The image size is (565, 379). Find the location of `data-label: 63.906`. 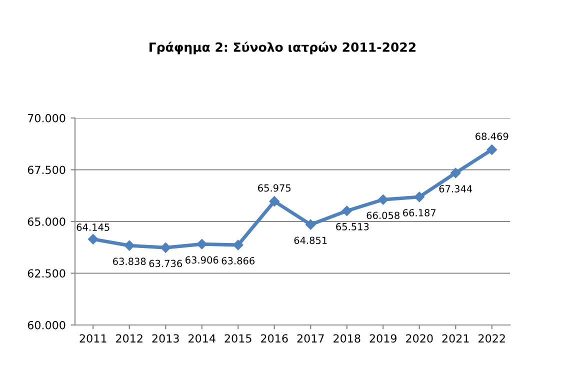

data-label: 63.906 is located at coordinates (202, 260).